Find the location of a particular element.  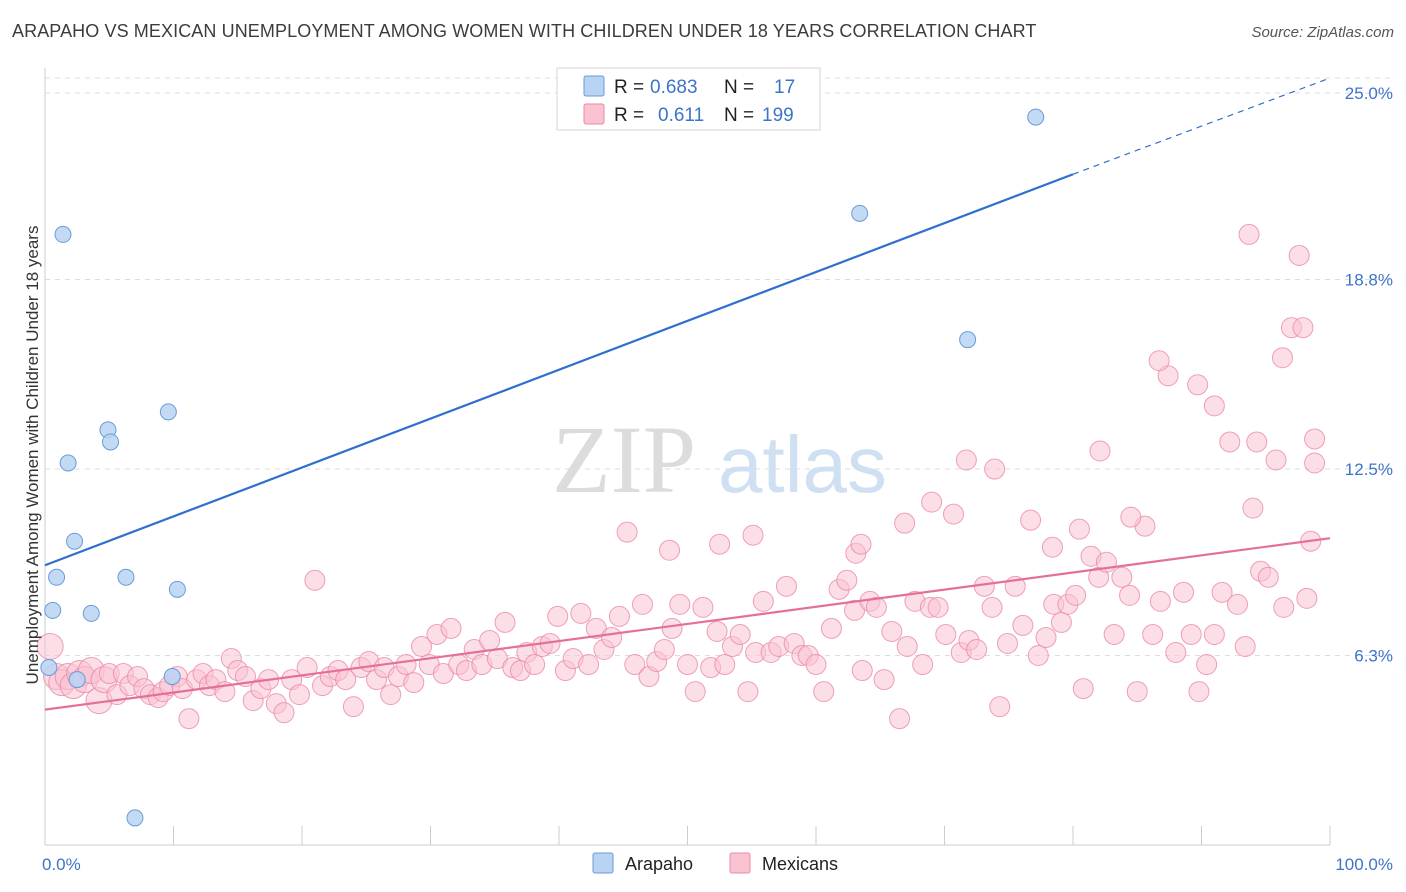

x-tick-labels: 0.0% 100.0% is located at coordinates (717, 864).